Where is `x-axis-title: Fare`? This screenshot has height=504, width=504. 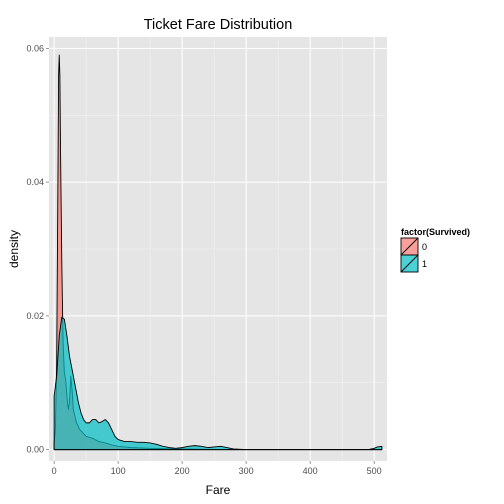
x-axis-title: Fare is located at coordinates (218, 490).